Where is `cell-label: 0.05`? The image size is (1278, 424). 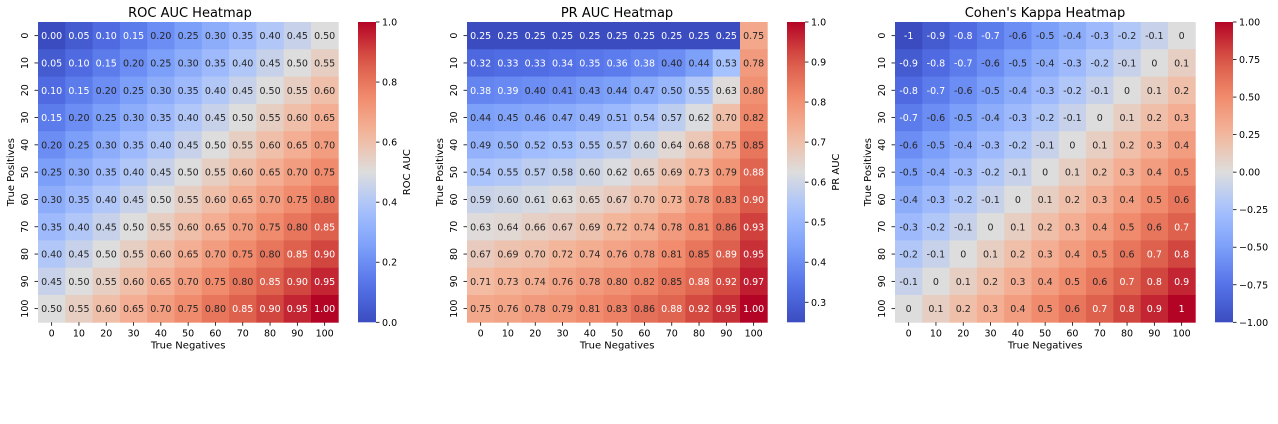
cell-label: 0.05 is located at coordinates (78, 36).